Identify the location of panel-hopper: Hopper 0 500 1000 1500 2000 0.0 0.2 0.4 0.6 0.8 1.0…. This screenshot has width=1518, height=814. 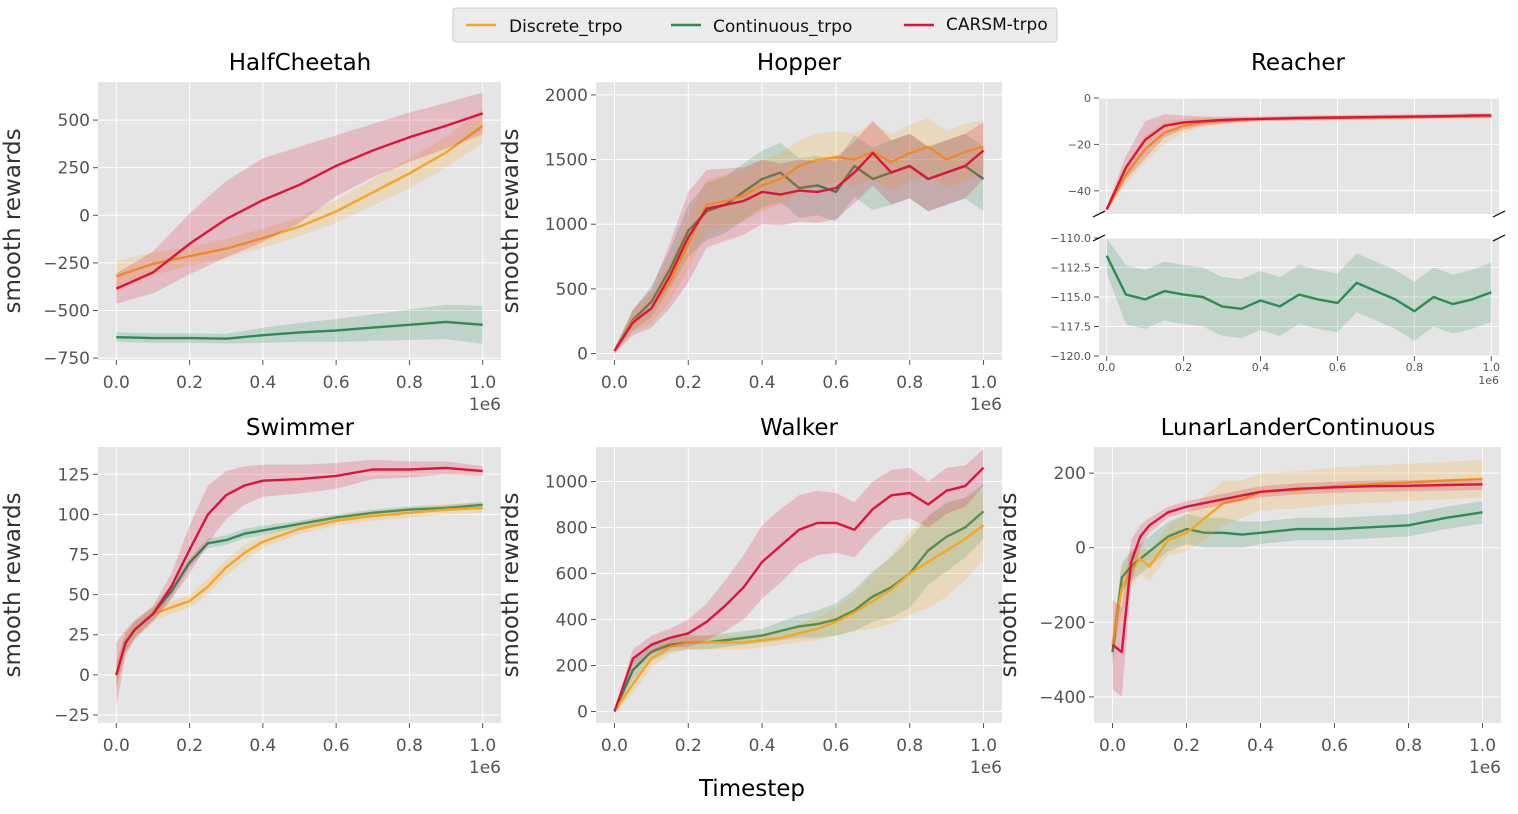
(750, 232).